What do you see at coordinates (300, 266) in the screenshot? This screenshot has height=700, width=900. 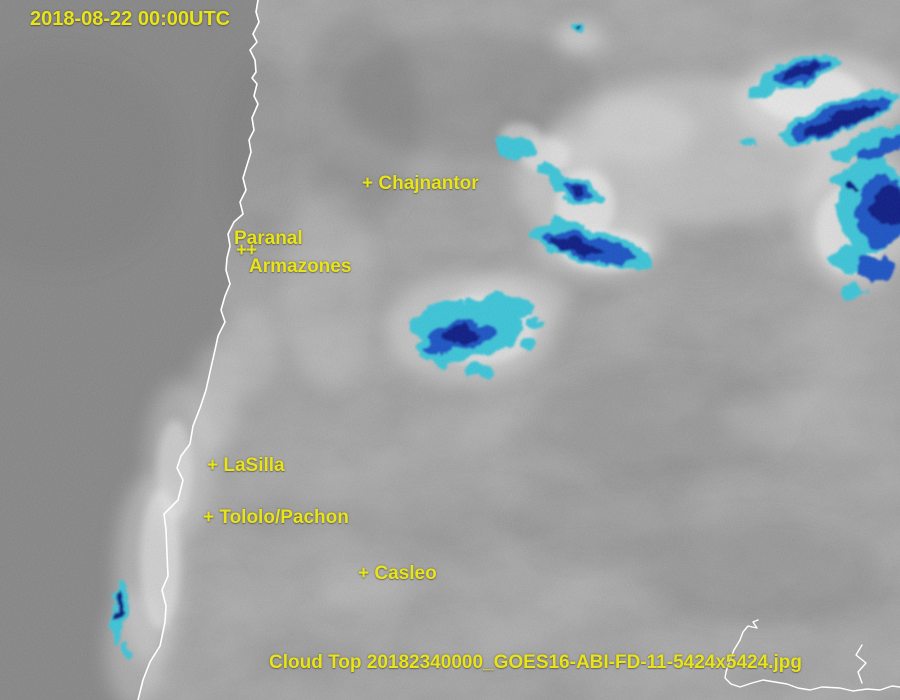 I see `site-label-armazones: Armazones` at bounding box center [300, 266].